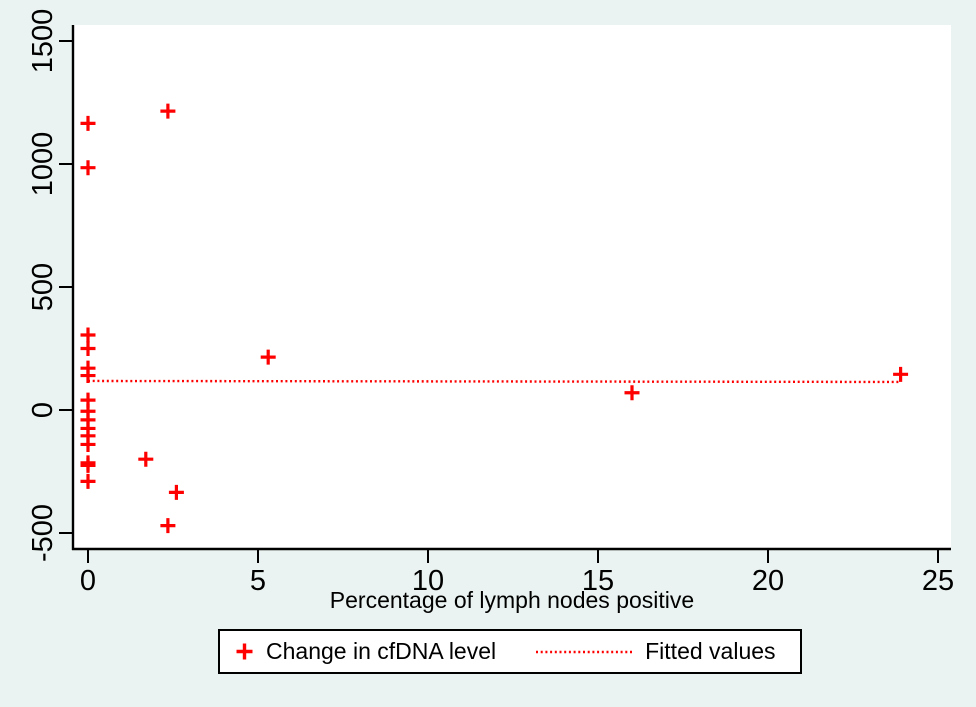  Describe the element at coordinates (938, 581) in the screenshot. I see `x-tick-label: 25` at that location.